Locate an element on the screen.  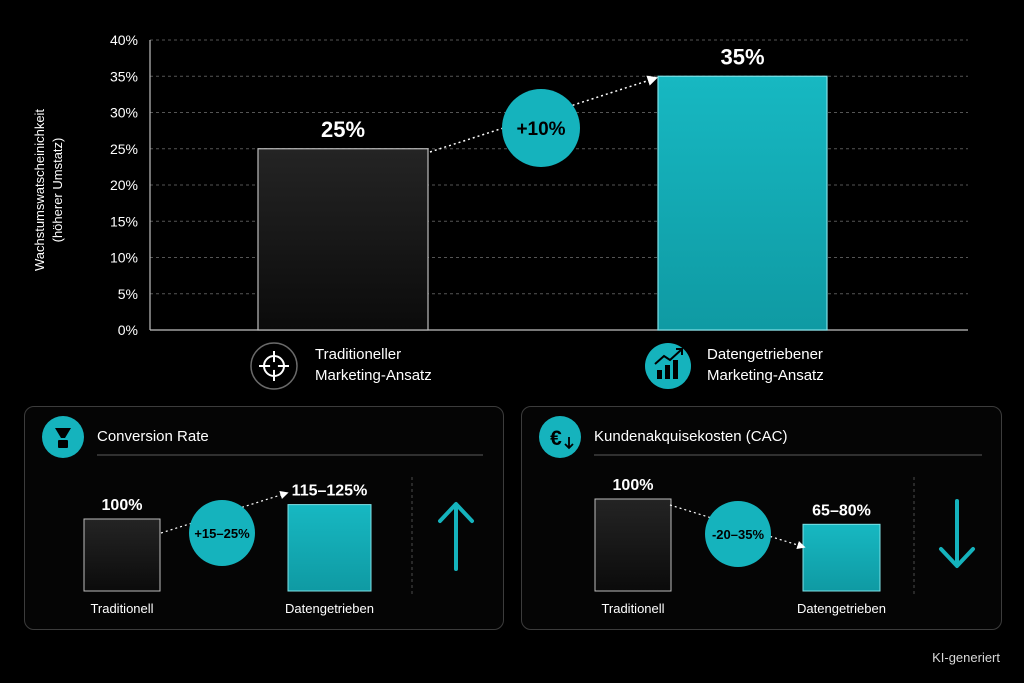
y-tick-label: 0% is located at coordinates (128, 330).